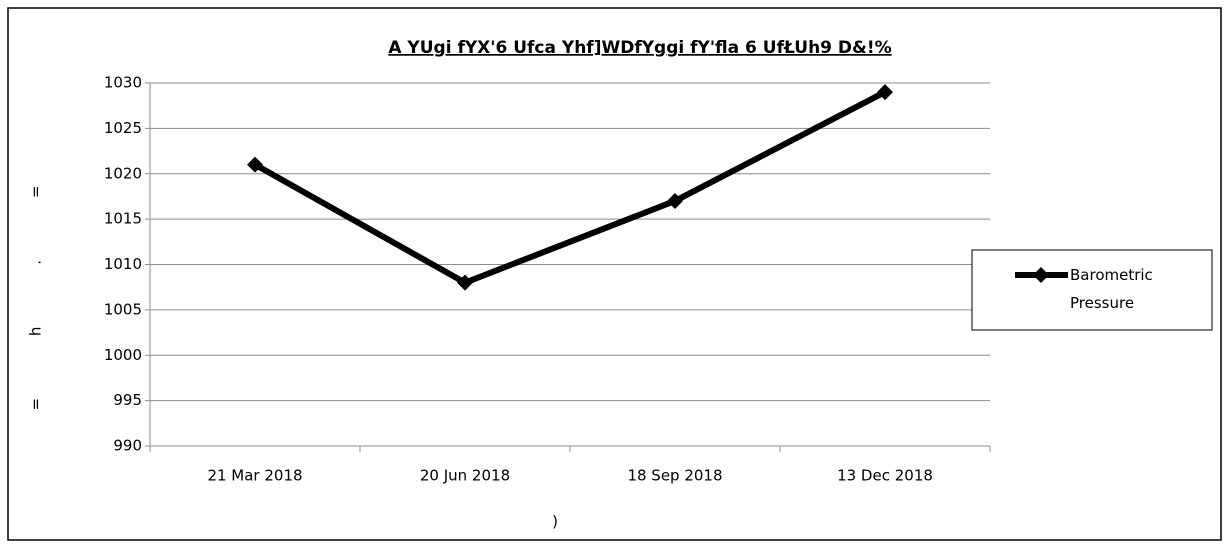 Image resolution: width=1229 pixels, height=549 pixels. What do you see at coordinates (465, 476) in the screenshot?
I see `x-tick-label: 20 Jun 2018` at bounding box center [465, 476].